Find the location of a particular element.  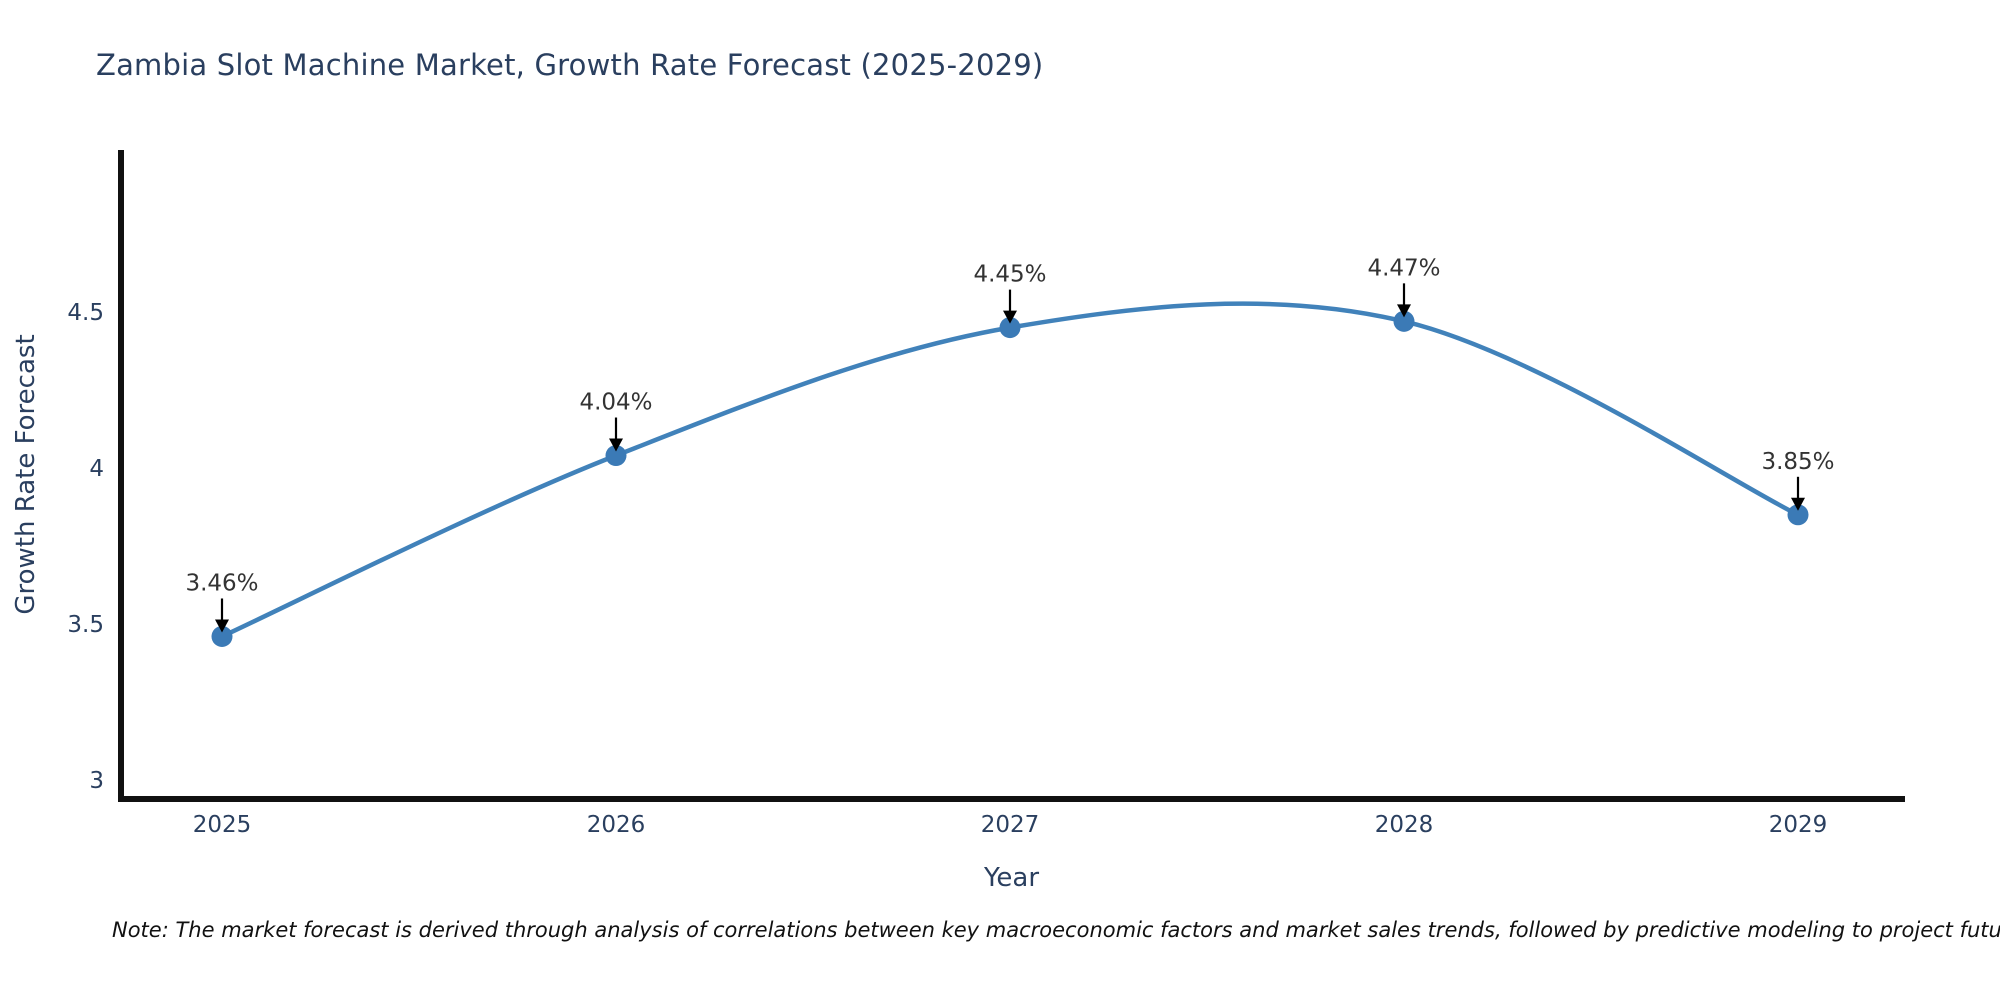

x-tick-label: 2028 is located at coordinates (1404, 825).